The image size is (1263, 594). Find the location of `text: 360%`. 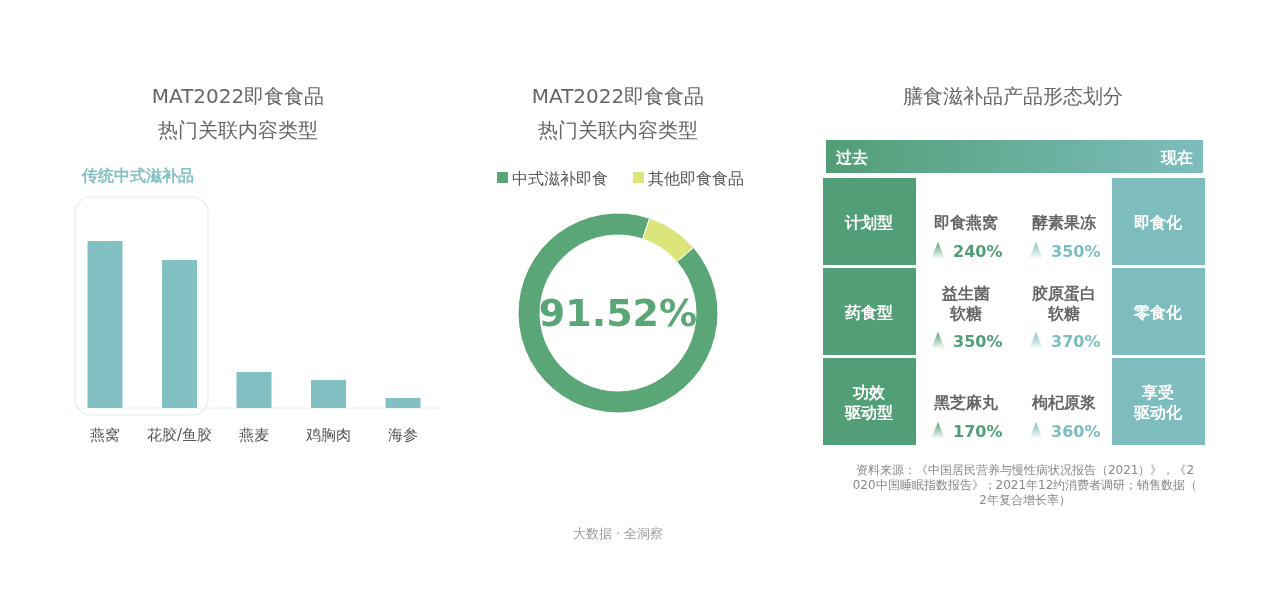

text: 360% is located at coordinates (1076, 431).